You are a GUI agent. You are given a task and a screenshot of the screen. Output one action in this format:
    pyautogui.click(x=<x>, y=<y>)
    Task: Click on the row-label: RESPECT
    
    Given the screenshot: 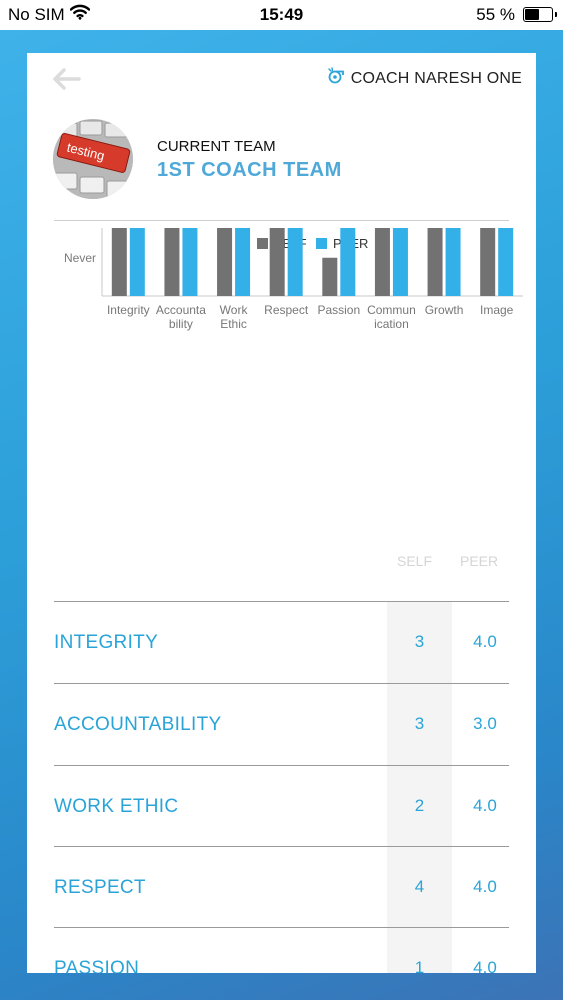 What is the action you would take?
    pyautogui.click(x=100, y=887)
    